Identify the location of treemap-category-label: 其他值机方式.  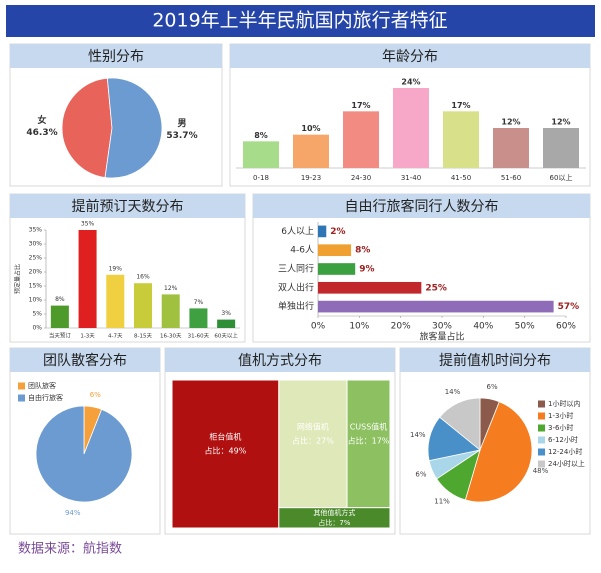
(334, 512).